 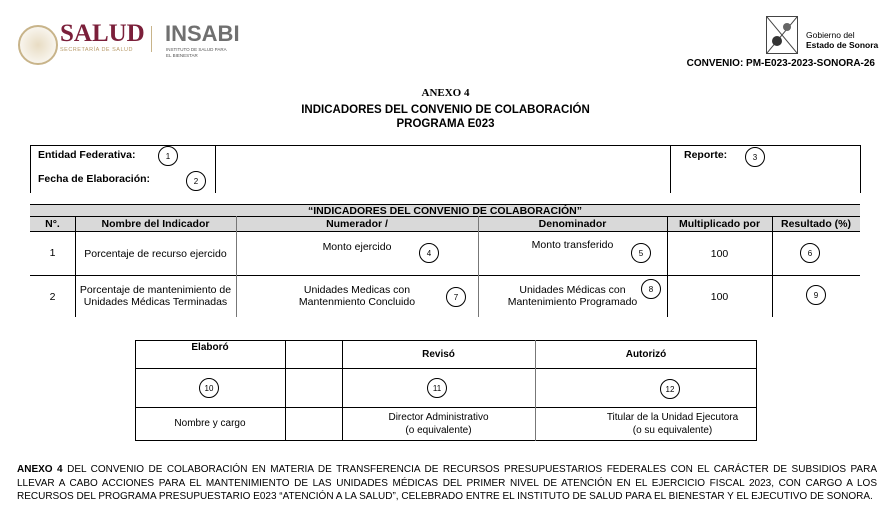 What do you see at coordinates (209, 388) in the screenshot?
I see `marker-10: 10` at bounding box center [209, 388].